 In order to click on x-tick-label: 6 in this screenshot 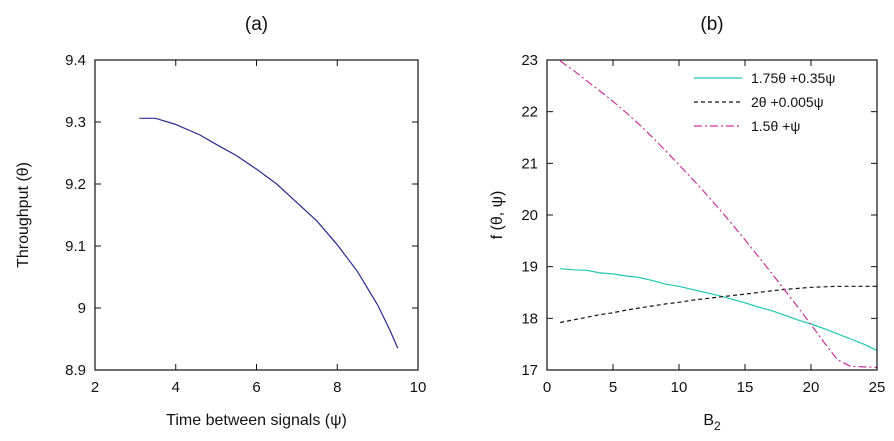, I will do `click(256, 387)`.